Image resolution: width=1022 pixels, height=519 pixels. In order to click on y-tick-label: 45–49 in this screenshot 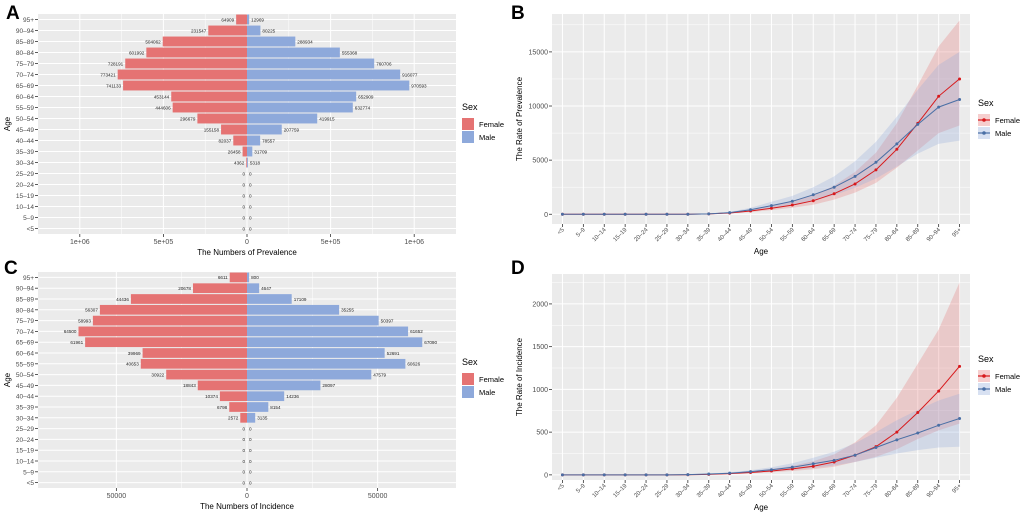, I will do `click(25, 386)`.